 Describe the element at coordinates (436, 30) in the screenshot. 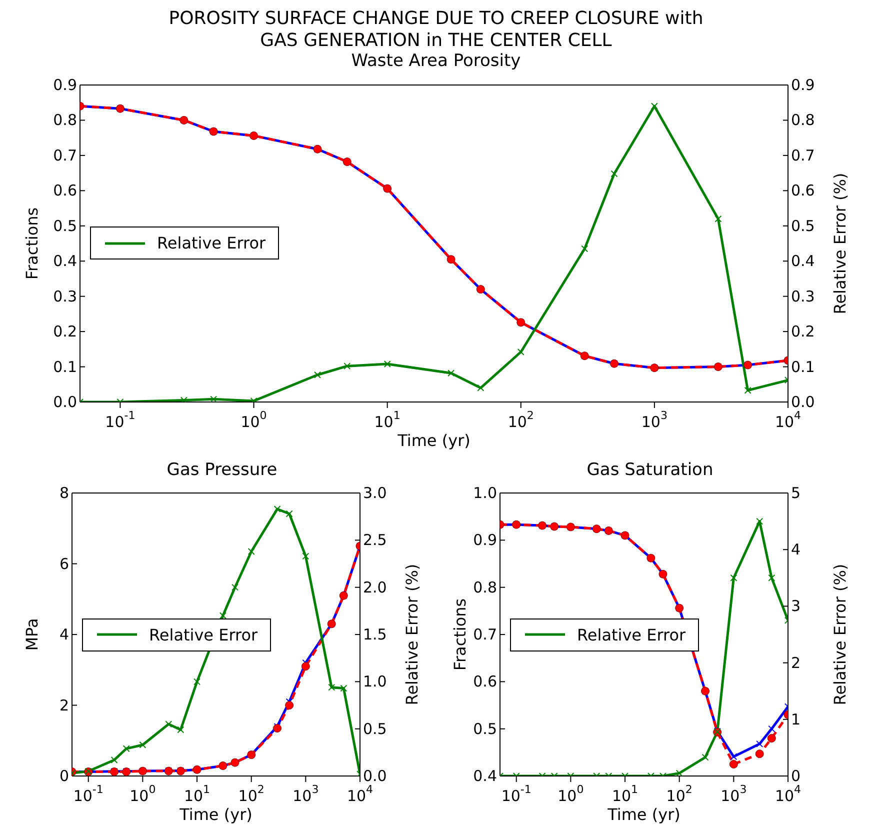

I see `chart-title: POROSITY SURFACE CHANGE DUE TO CREEP CLOSURE with GAS GENERATION in THE CENTER CELL` at that location.